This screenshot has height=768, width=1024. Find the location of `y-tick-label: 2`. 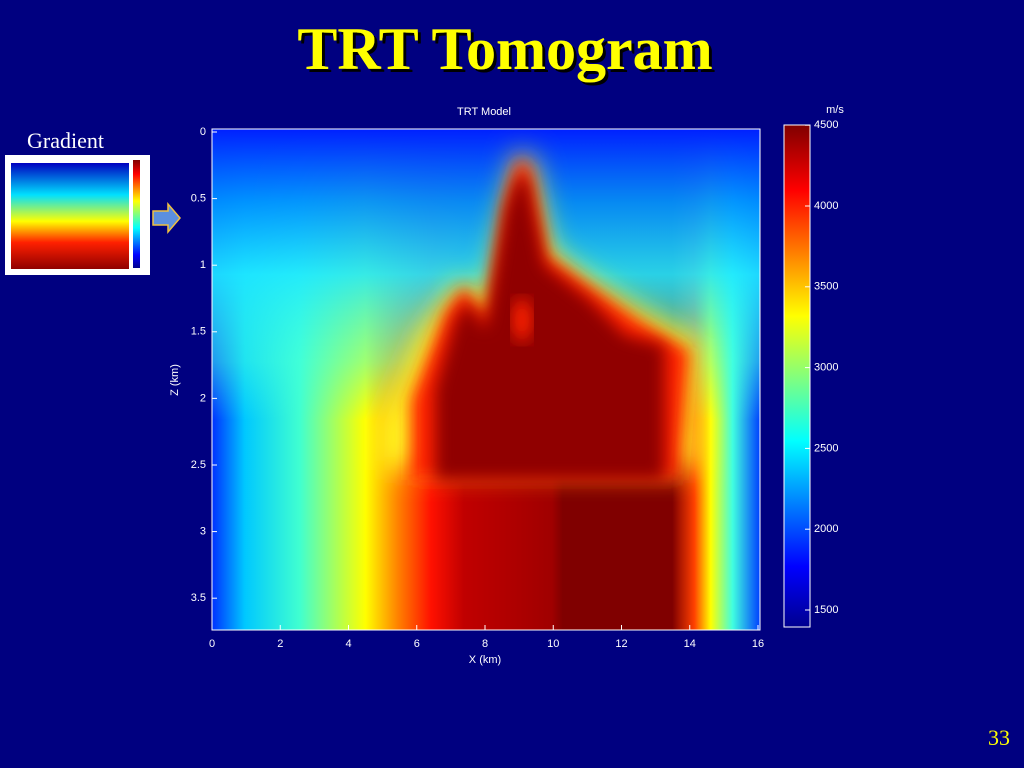

y-tick-label: 2 is located at coordinates (203, 398).